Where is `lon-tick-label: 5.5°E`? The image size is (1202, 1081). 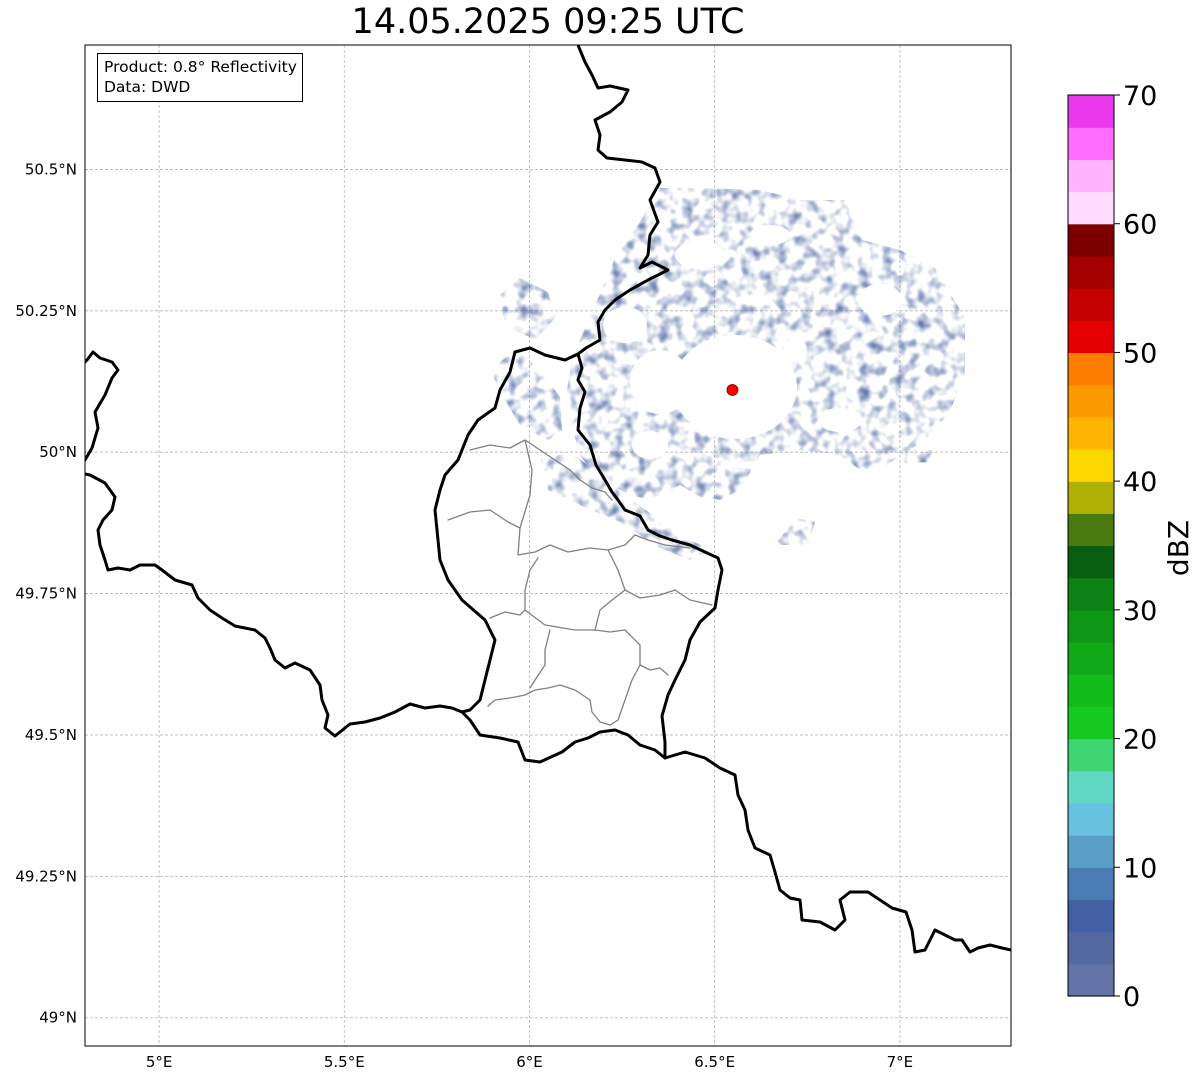 lon-tick-label: 5.5°E is located at coordinates (344, 1062).